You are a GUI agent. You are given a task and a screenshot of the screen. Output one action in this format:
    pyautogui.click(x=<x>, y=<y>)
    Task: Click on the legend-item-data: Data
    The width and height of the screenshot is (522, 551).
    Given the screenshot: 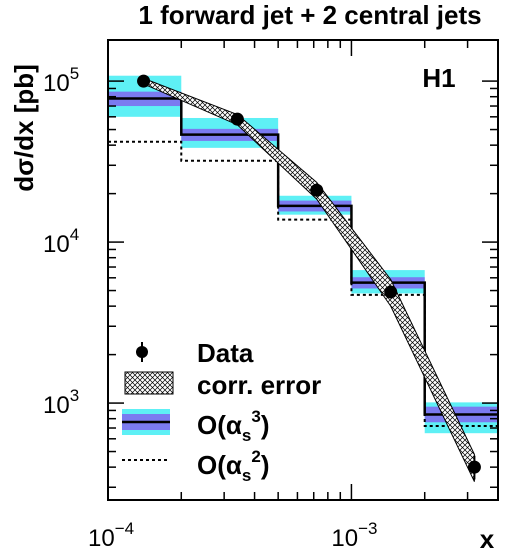 What is the action you would take?
    pyautogui.click(x=195, y=353)
    